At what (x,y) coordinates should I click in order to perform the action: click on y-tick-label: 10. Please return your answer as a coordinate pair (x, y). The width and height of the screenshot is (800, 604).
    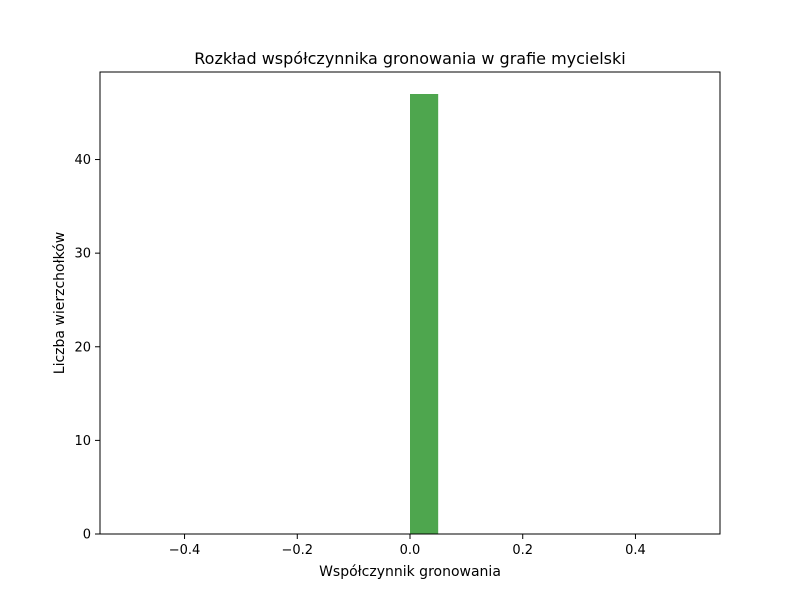
    Looking at the image, I should click on (82, 441).